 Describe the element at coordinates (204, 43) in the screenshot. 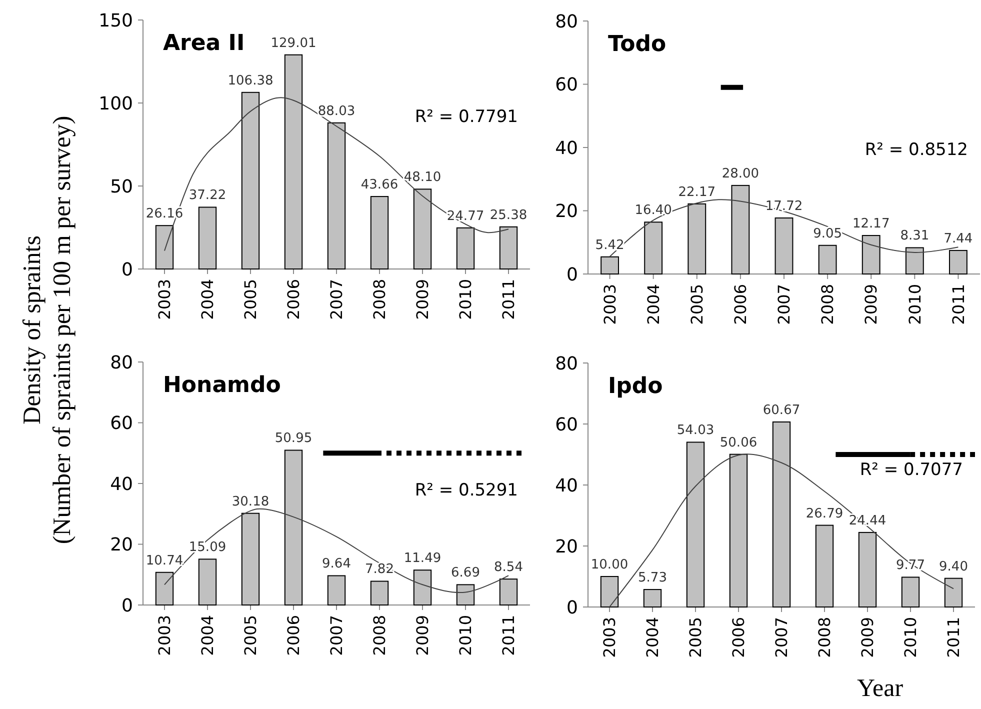

I see `text: Area II` at that location.